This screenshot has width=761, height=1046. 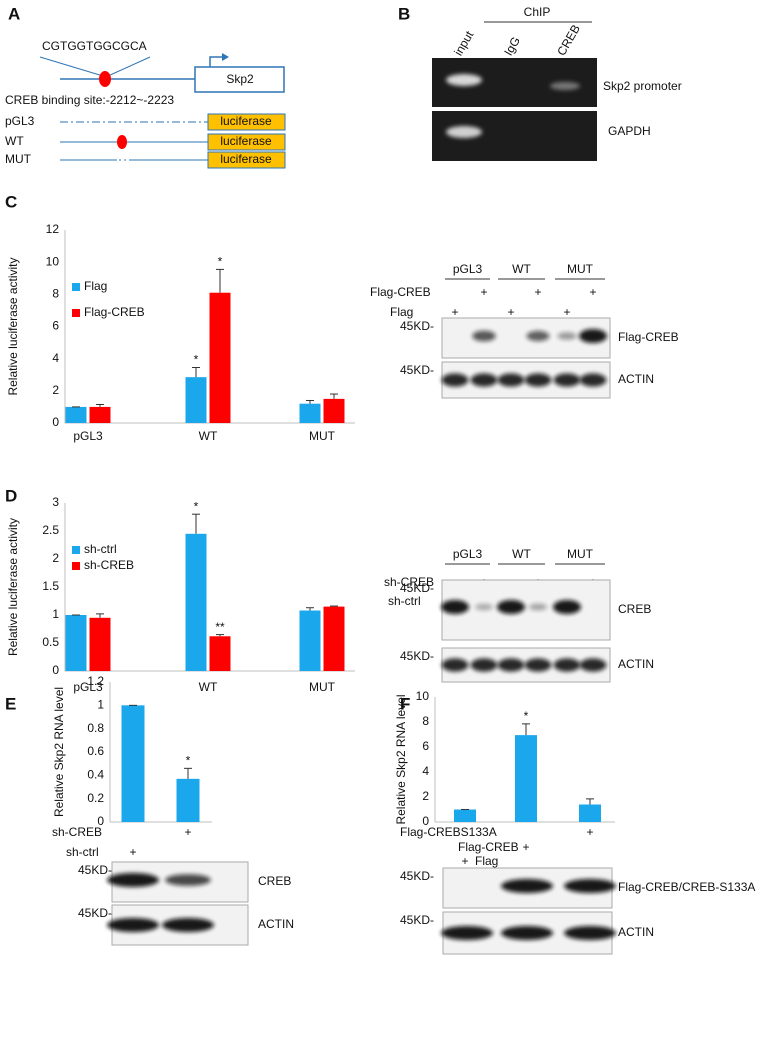 I want to click on site-label: CREB binding site:-2212~-2223, so click(x=89, y=100).